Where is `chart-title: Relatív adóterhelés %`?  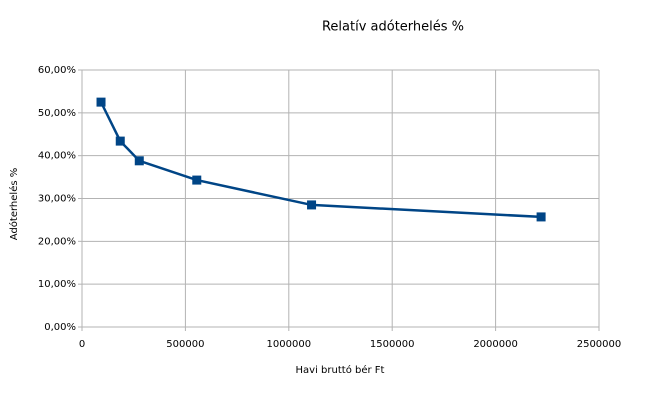
chart-title: Relatív adóterhelés % is located at coordinates (393, 27).